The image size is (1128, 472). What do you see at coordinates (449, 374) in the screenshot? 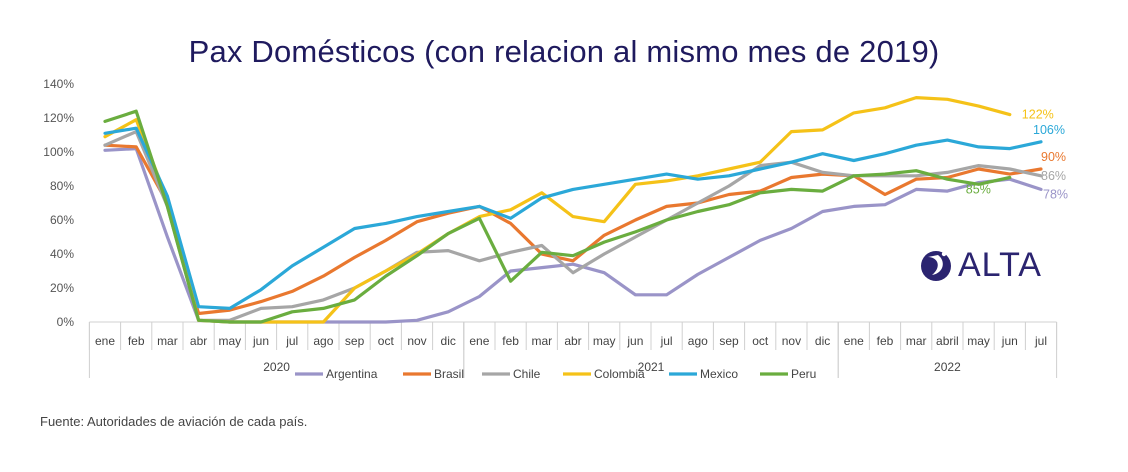
I see `legend-label-brasil: Brasil` at bounding box center [449, 374].